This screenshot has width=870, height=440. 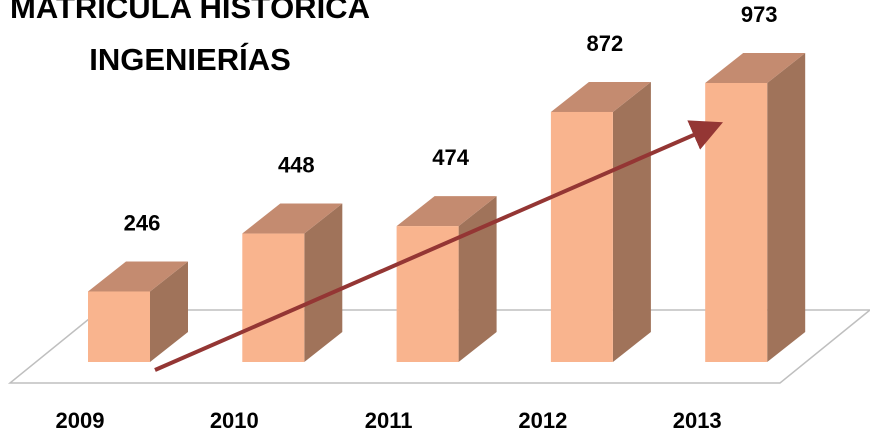 I want to click on value-label: 973, so click(x=759, y=14).